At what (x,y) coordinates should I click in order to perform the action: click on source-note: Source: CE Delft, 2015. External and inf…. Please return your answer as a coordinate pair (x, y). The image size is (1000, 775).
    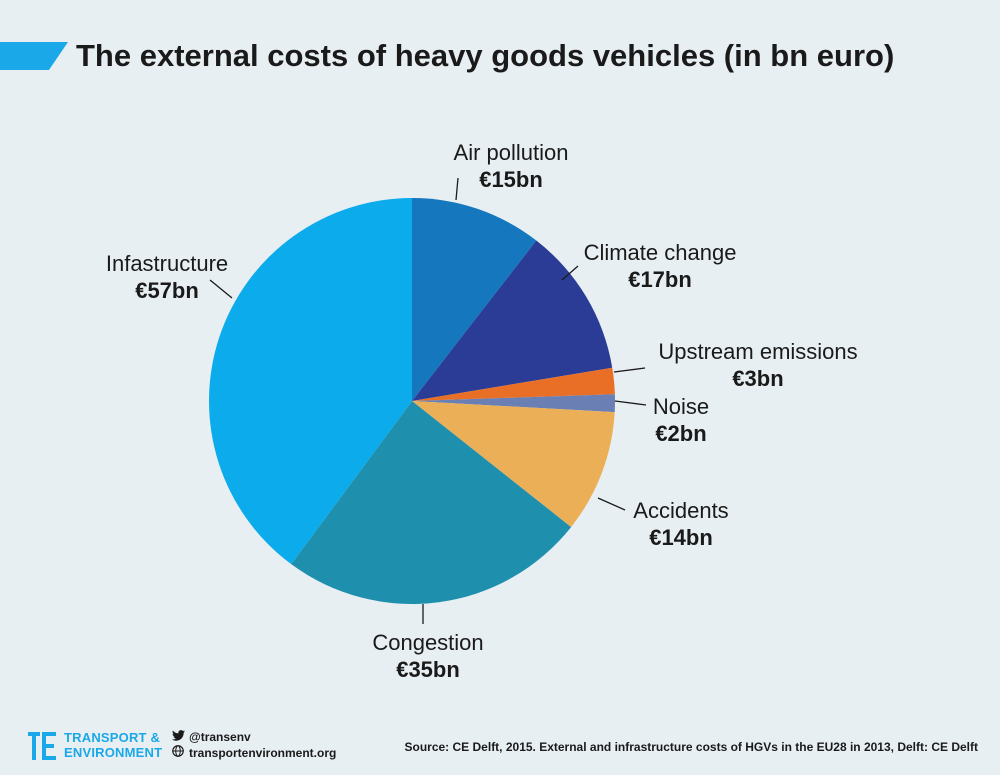
    Looking at the image, I should click on (691, 747).